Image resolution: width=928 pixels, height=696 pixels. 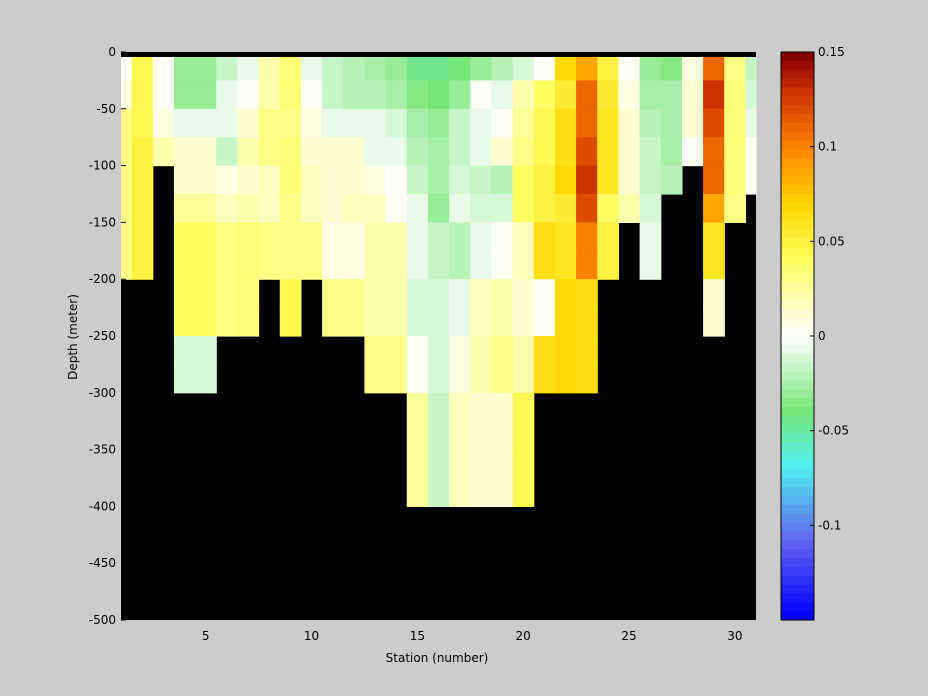 What do you see at coordinates (102, 620) in the screenshot?
I see `y-tick-label: -500` at bounding box center [102, 620].